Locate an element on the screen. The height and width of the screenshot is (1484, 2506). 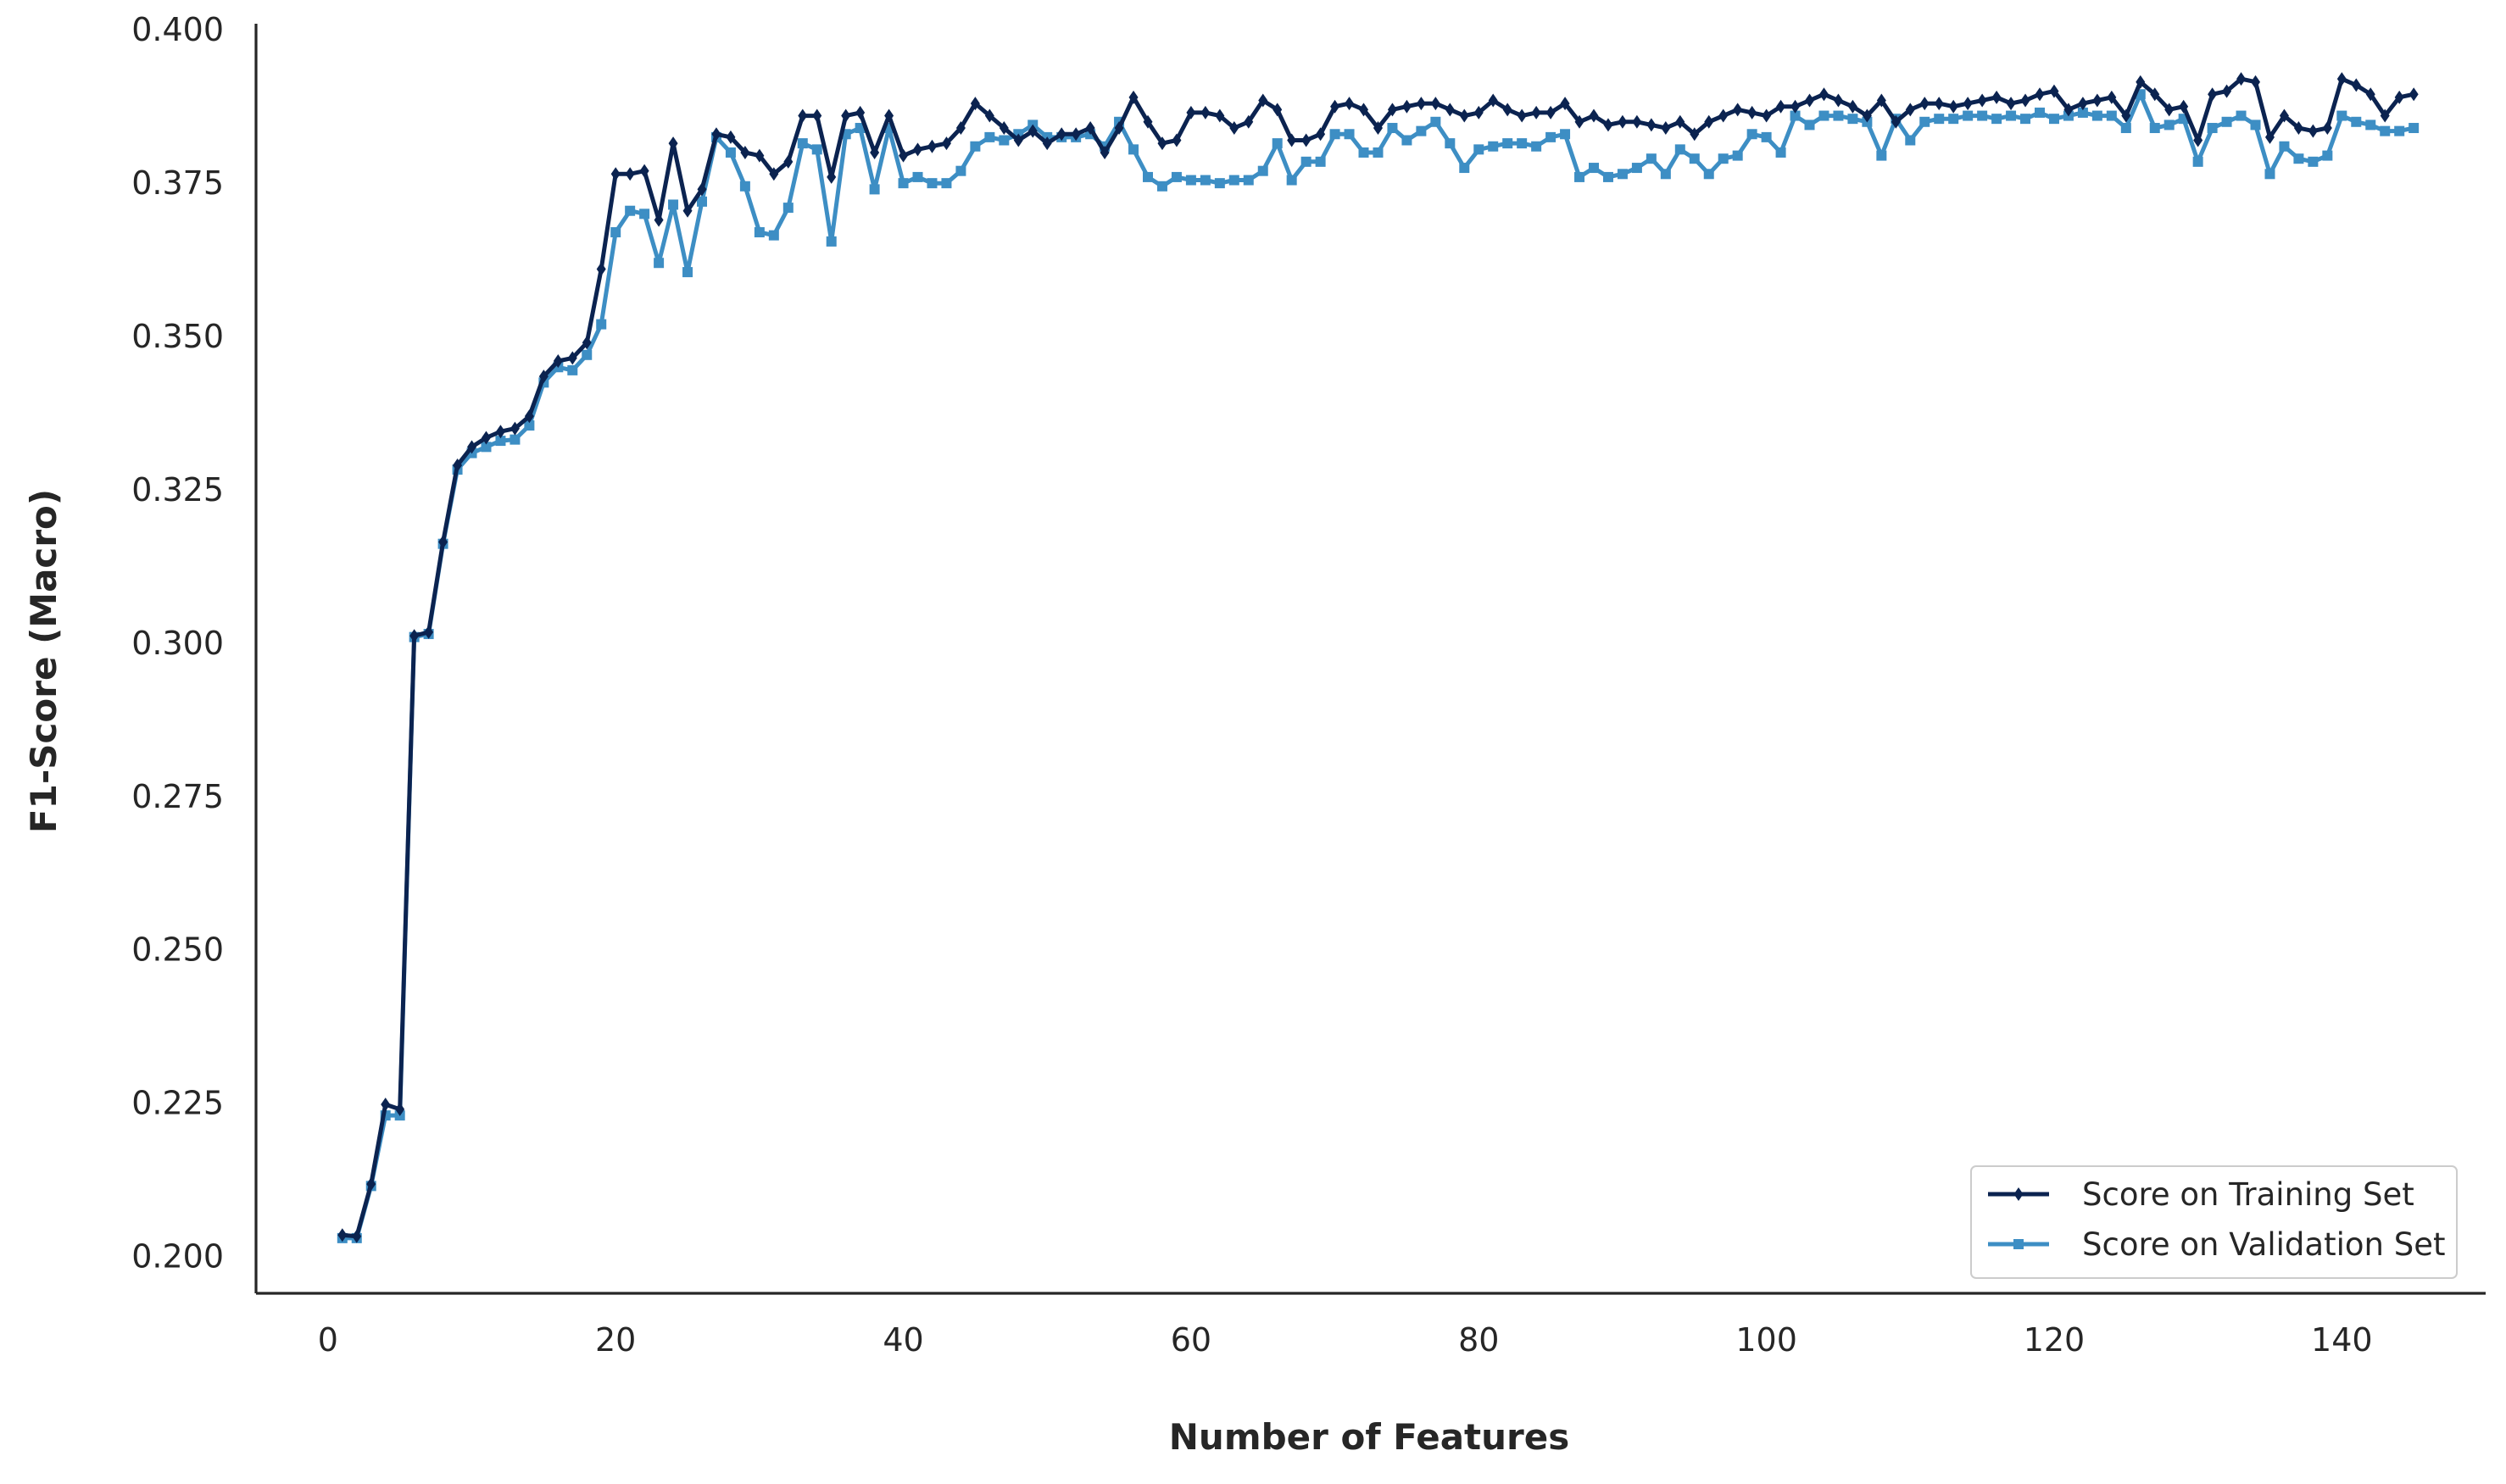
x-axis-ticks: 0 20 40 60 80 100 120 140 is located at coordinates (1345, 1340).